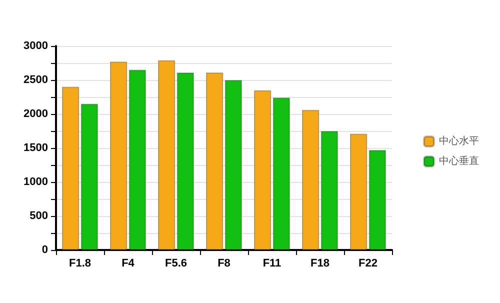 The width and height of the screenshot is (500, 303). Describe the element at coordinates (272, 264) in the screenshot. I see `x-tick-label: F11` at that location.